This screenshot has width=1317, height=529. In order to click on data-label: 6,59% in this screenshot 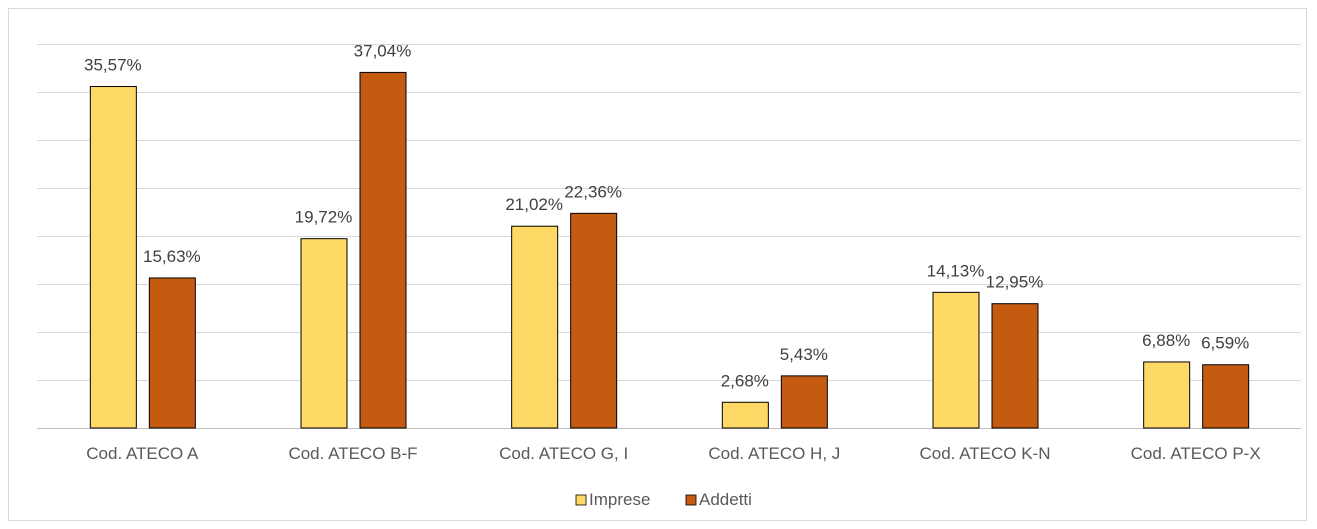, I will do `click(1225, 343)`.